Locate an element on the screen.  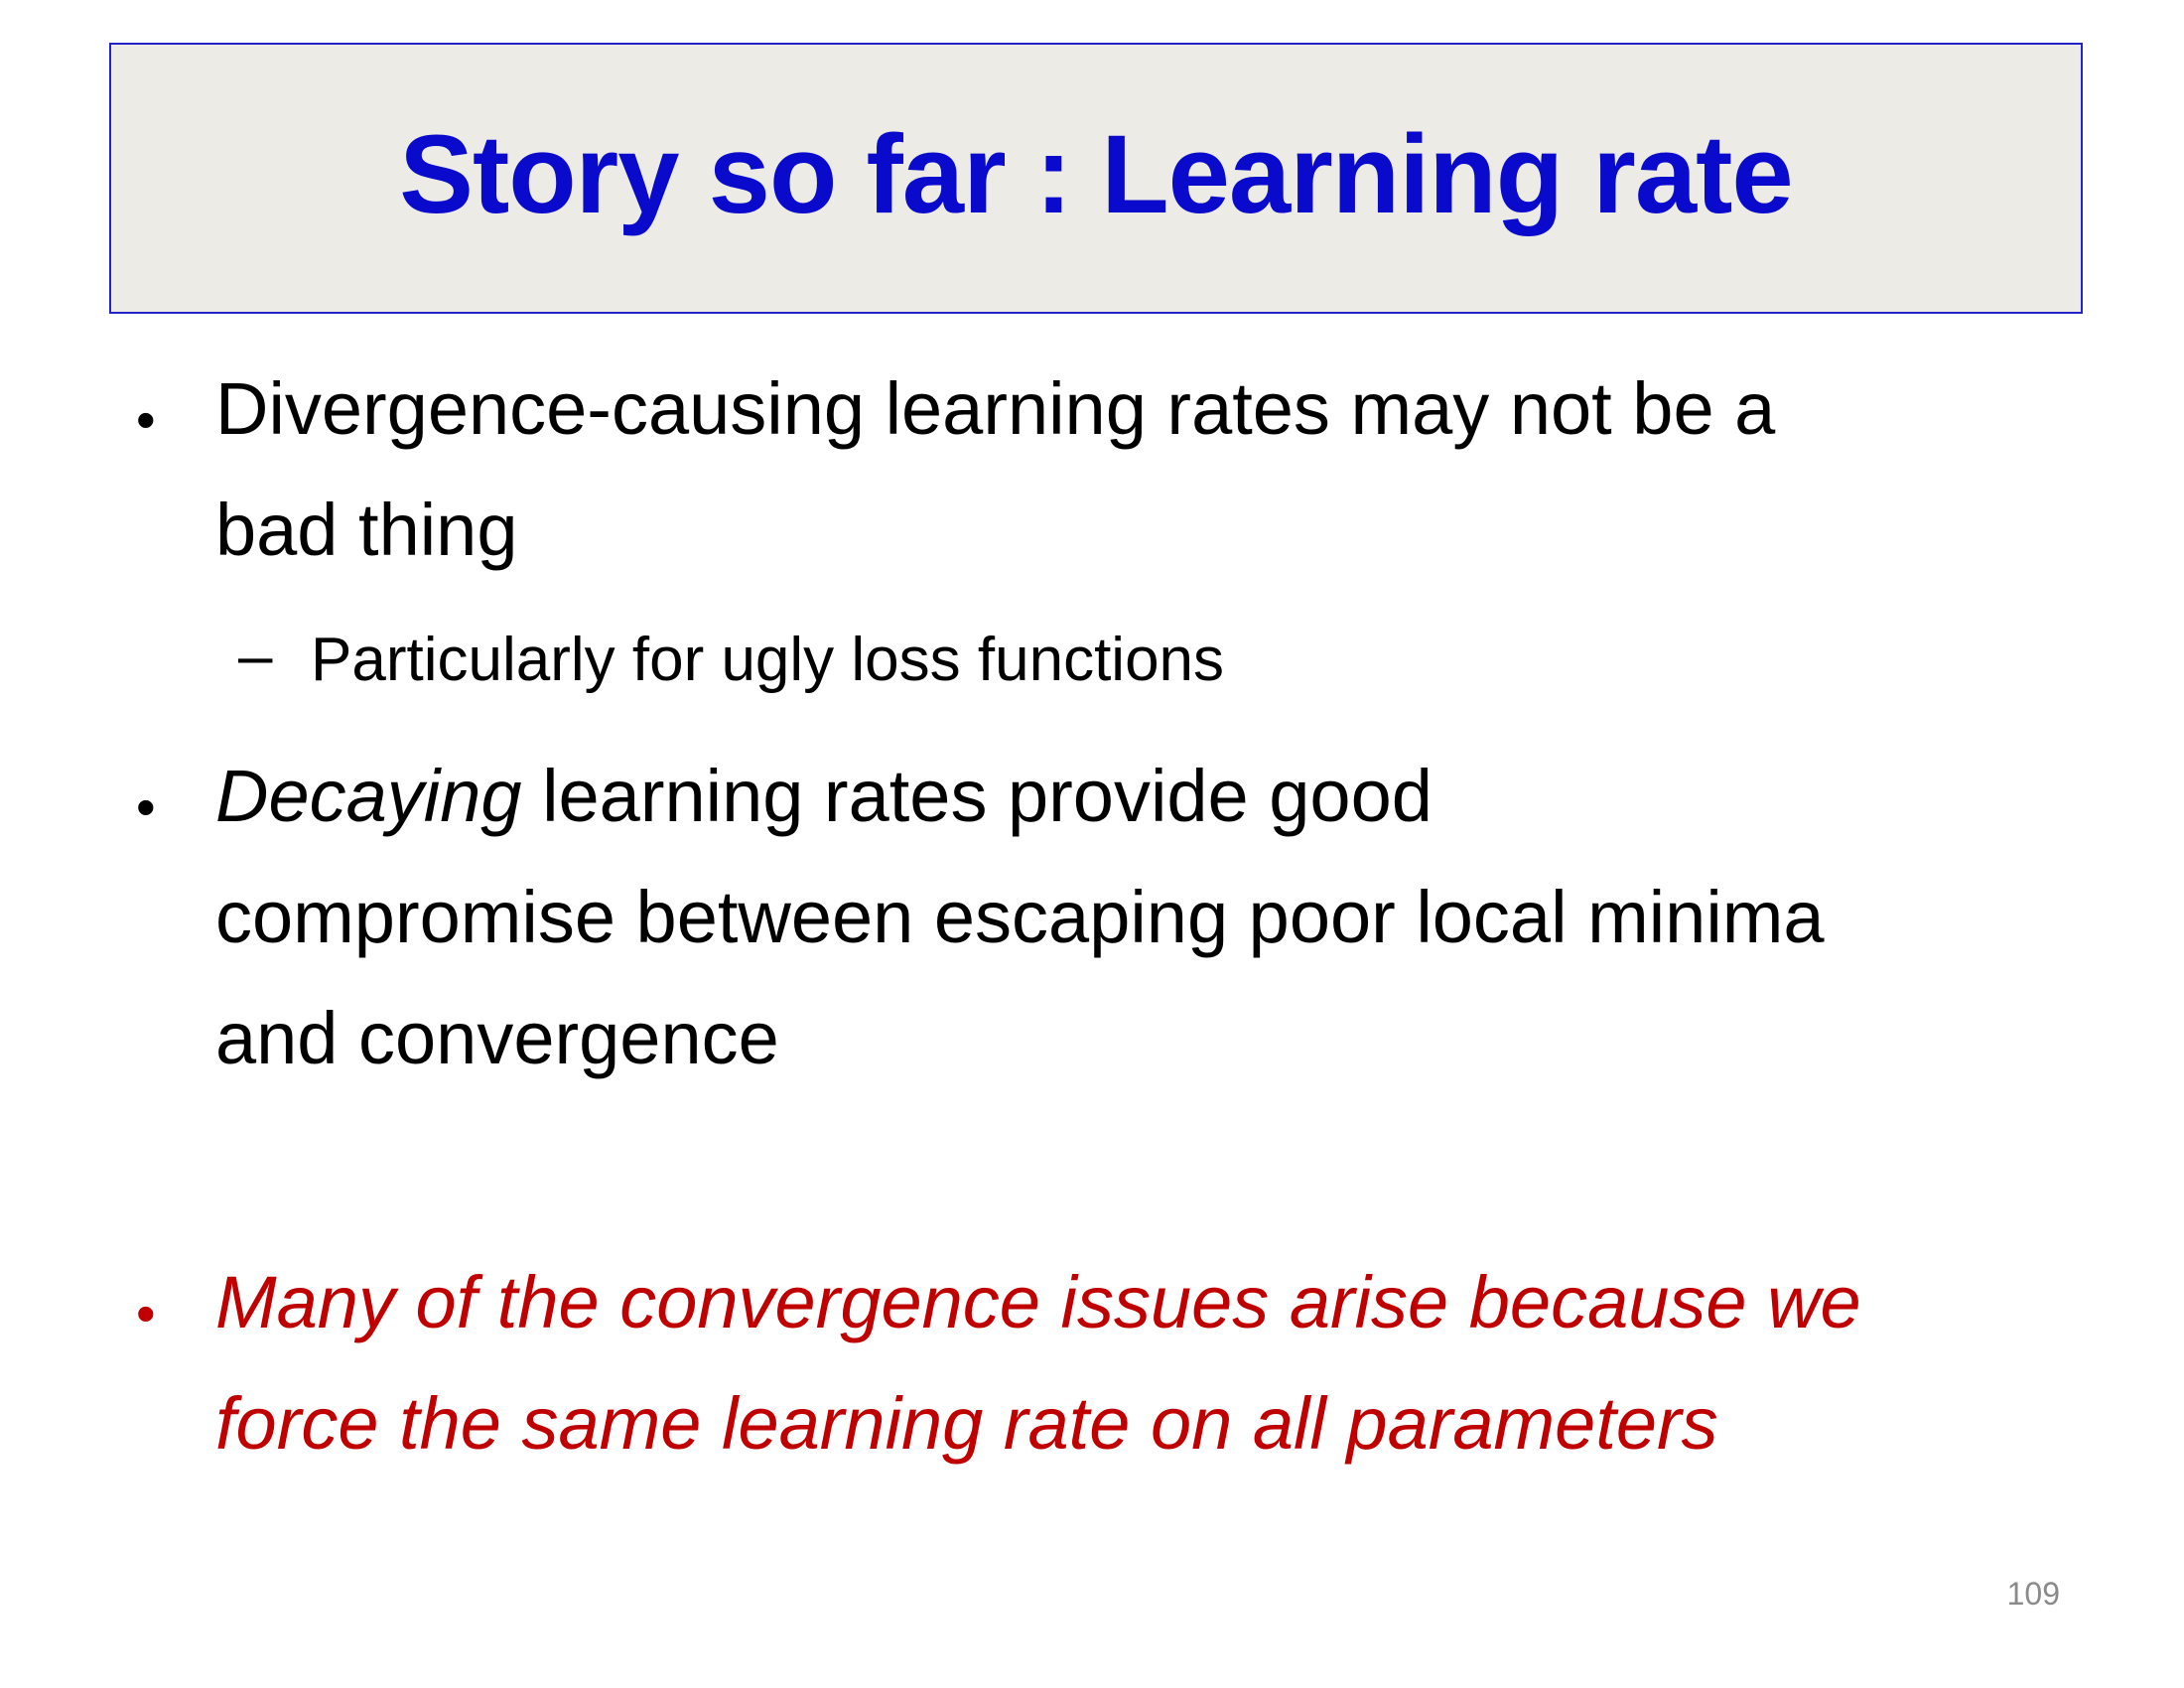
bullet-2-line-3: and convergence is located at coordinates (497, 1038).